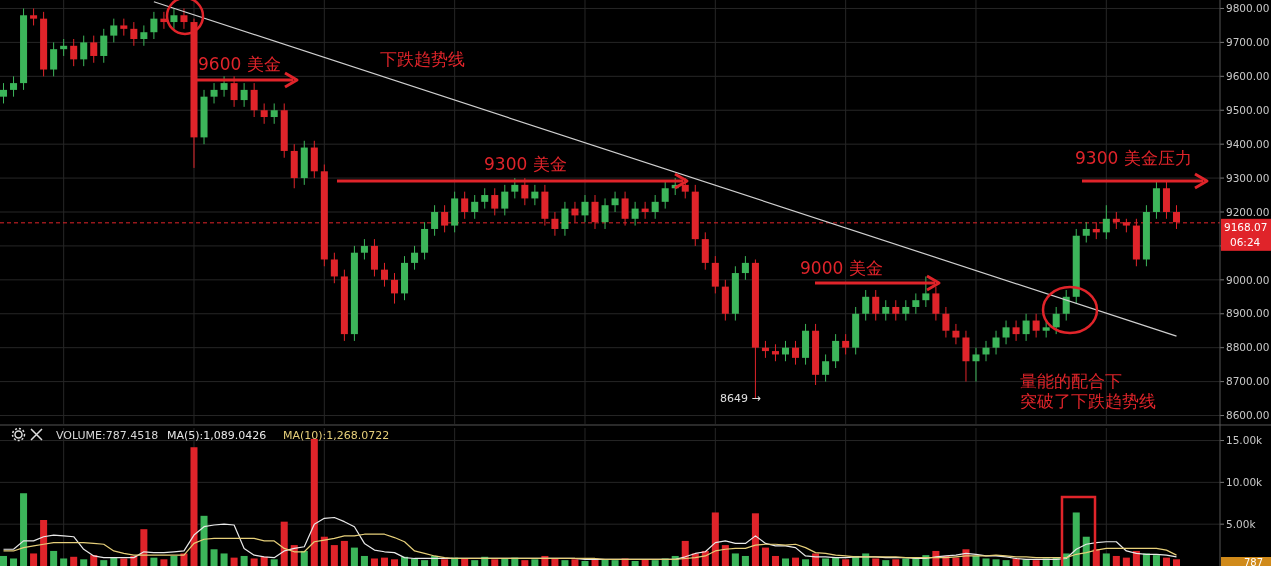 The image size is (1271, 566). What do you see at coordinates (336, 435) in the screenshot?
I see `text: MA(10):1,268.0722` at bounding box center [336, 435].